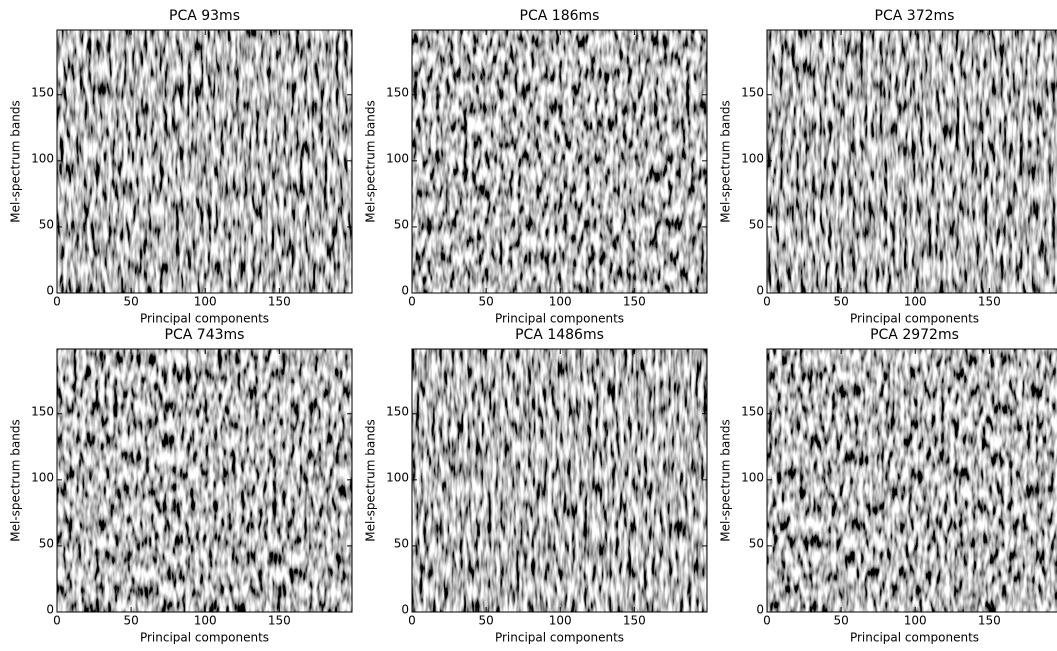  What do you see at coordinates (914, 335) in the screenshot?
I see `subplot-title: PCA 2972ms` at bounding box center [914, 335].